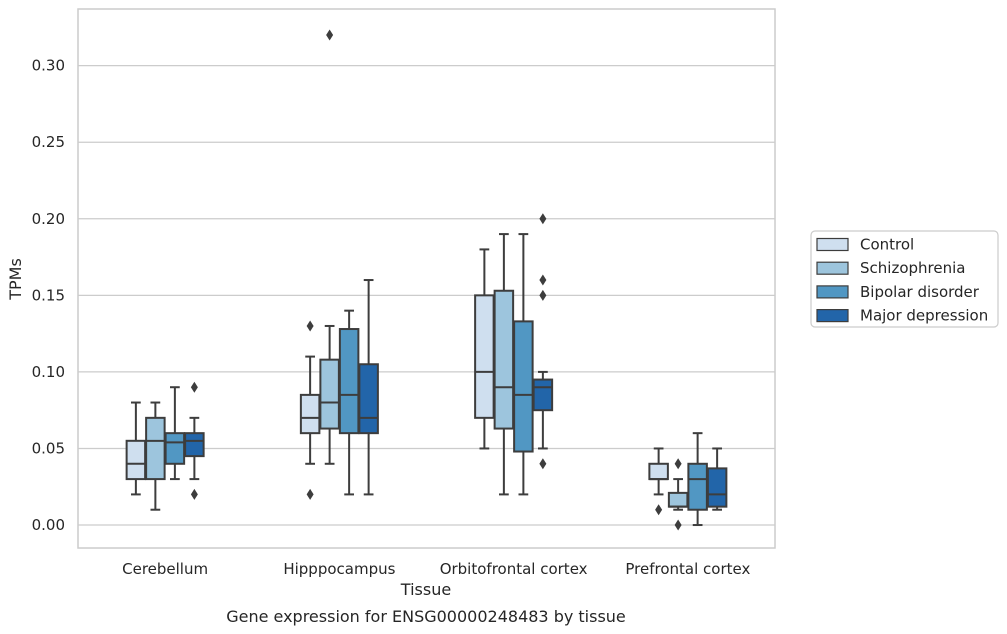 Image resolution: width=1007 pixels, height=634 pixels. What do you see at coordinates (514, 569) in the screenshot?
I see `x-tick-label: Orbitofrontal cortex` at bounding box center [514, 569].